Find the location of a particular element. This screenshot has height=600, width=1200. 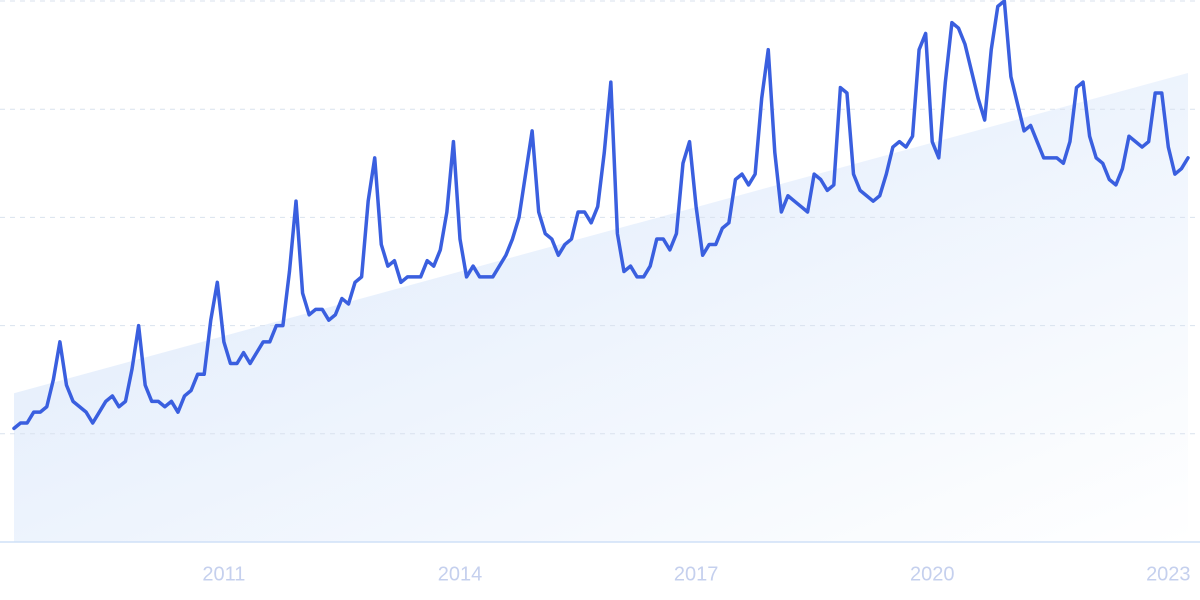

x-tick-label: 2020 is located at coordinates (932, 574).